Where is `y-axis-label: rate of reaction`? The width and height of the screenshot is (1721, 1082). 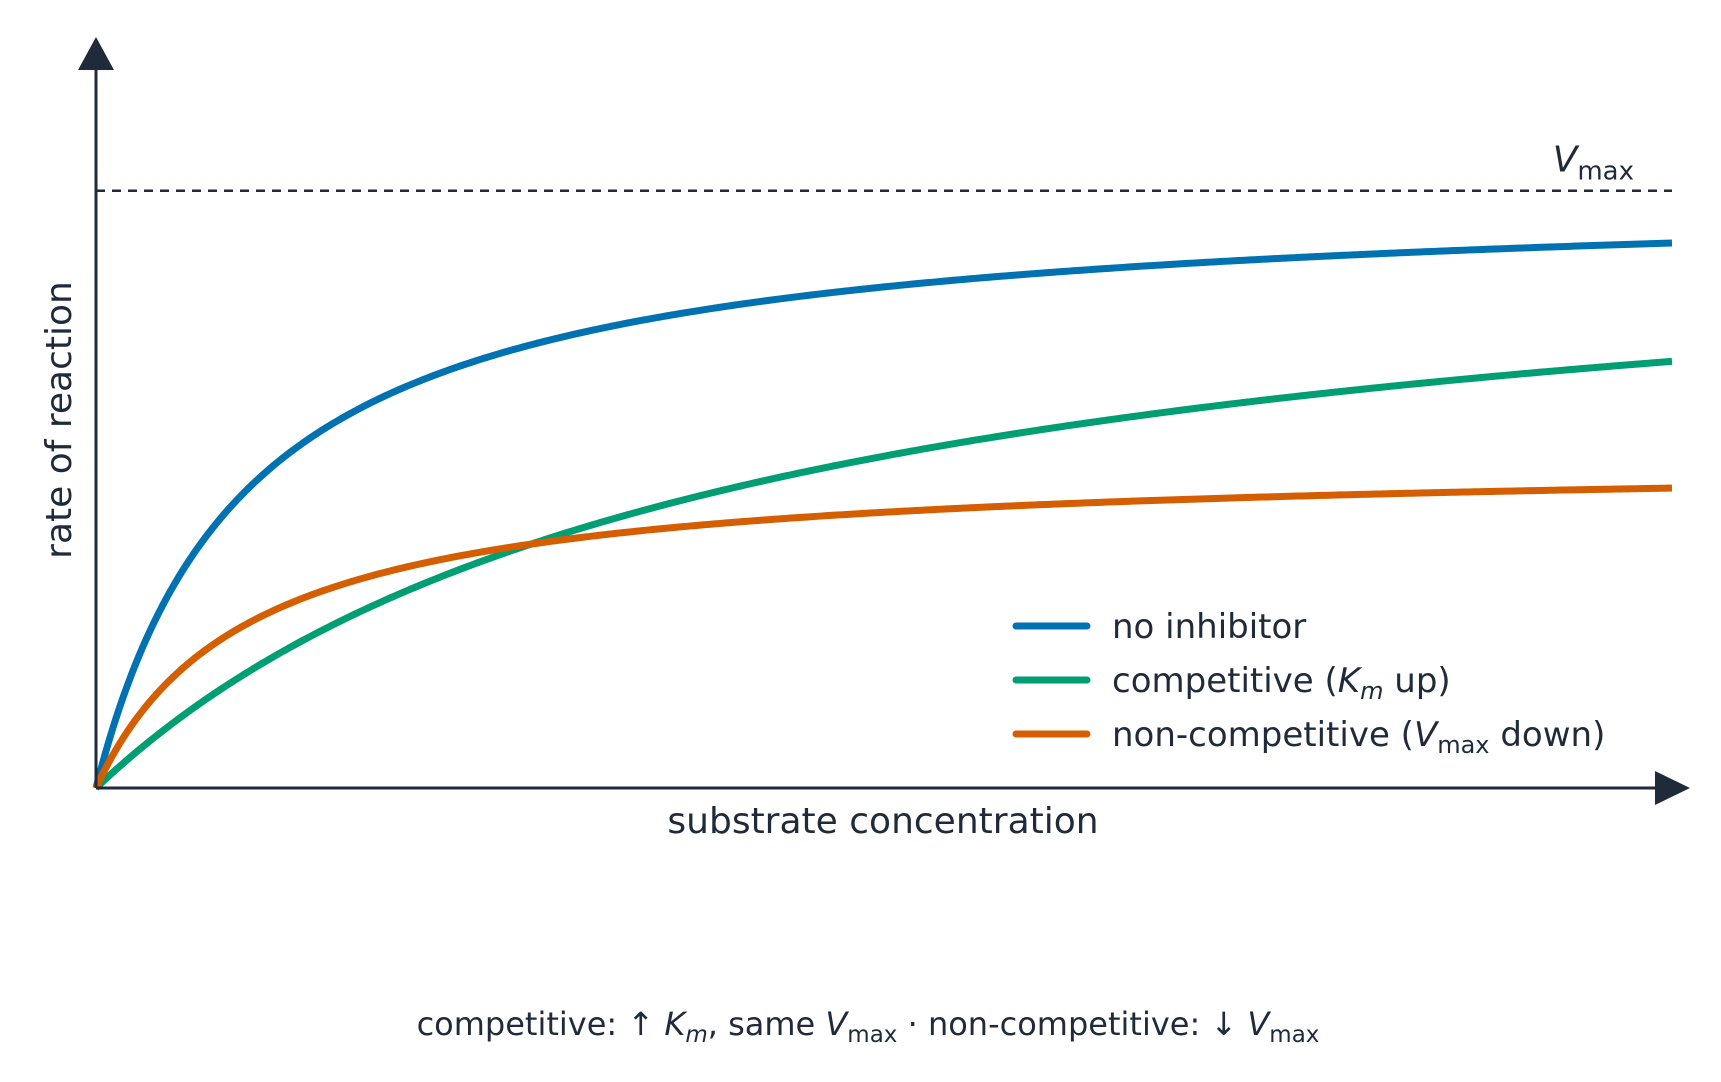
y-axis-label: rate of reaction is located at coordinates (59, 420).